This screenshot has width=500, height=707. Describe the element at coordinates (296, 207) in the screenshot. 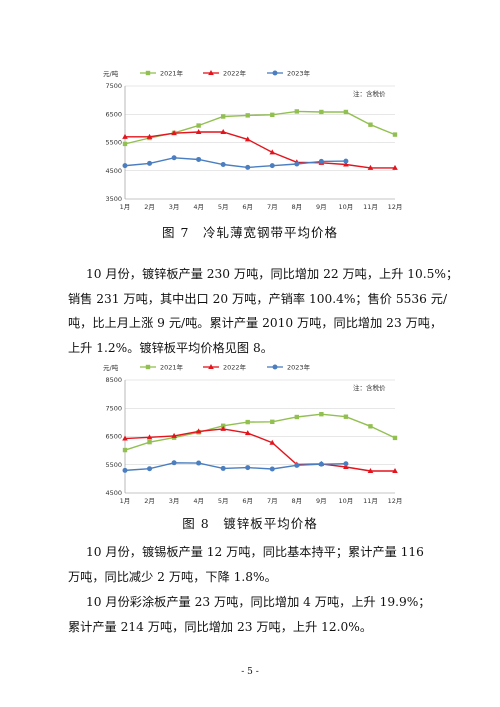

I see `x-tick-label: 8月` at that location.